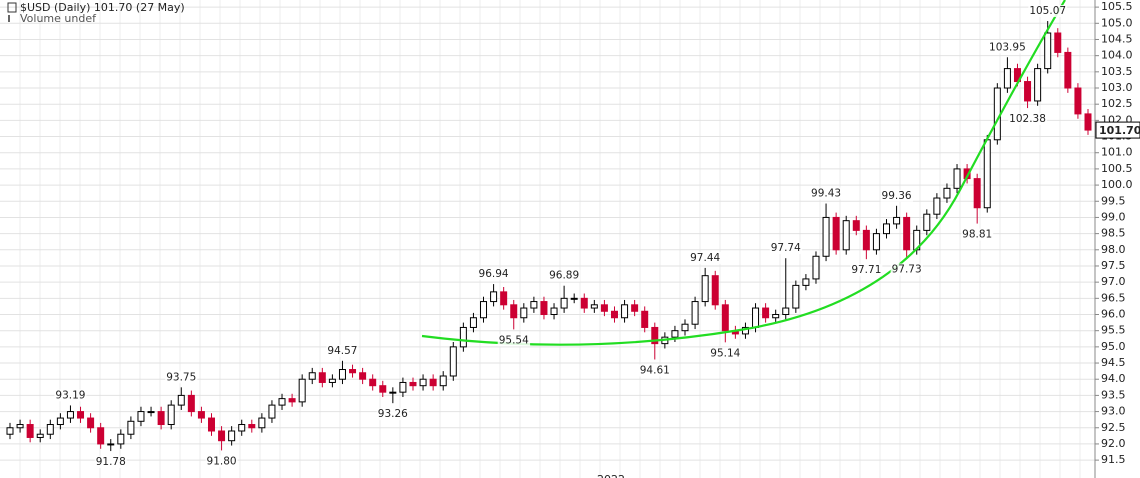 The height and width of the screenshot is (478, 1140). I want to click on price-annotation: 93.75, so click(181, 377).